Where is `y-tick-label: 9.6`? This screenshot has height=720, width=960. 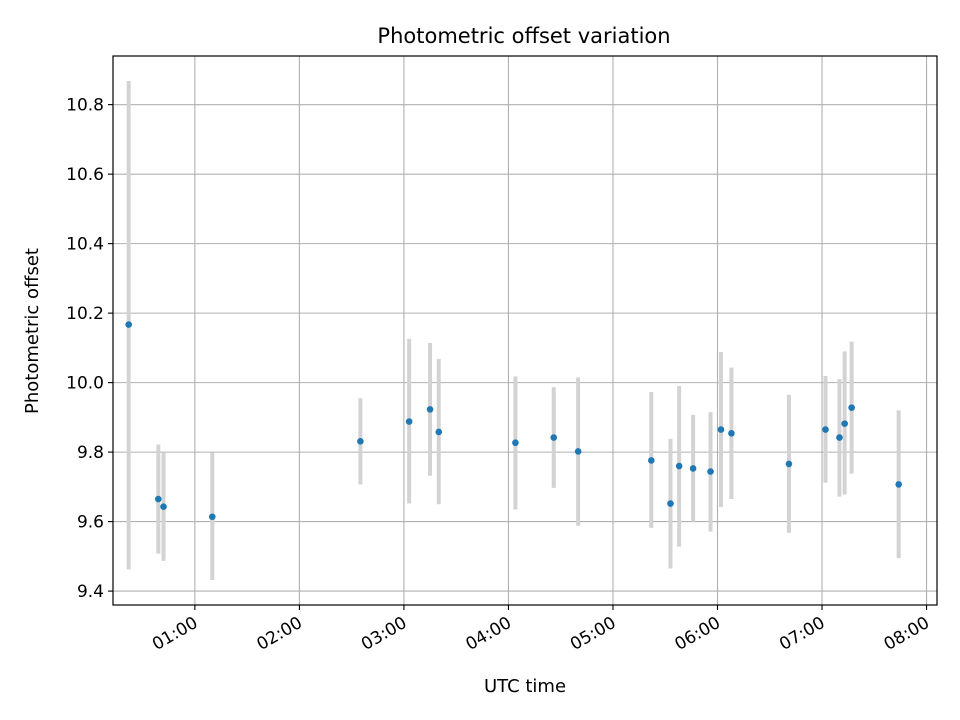
y-tick-label: 9.6 is located at coordinates (90, 523).